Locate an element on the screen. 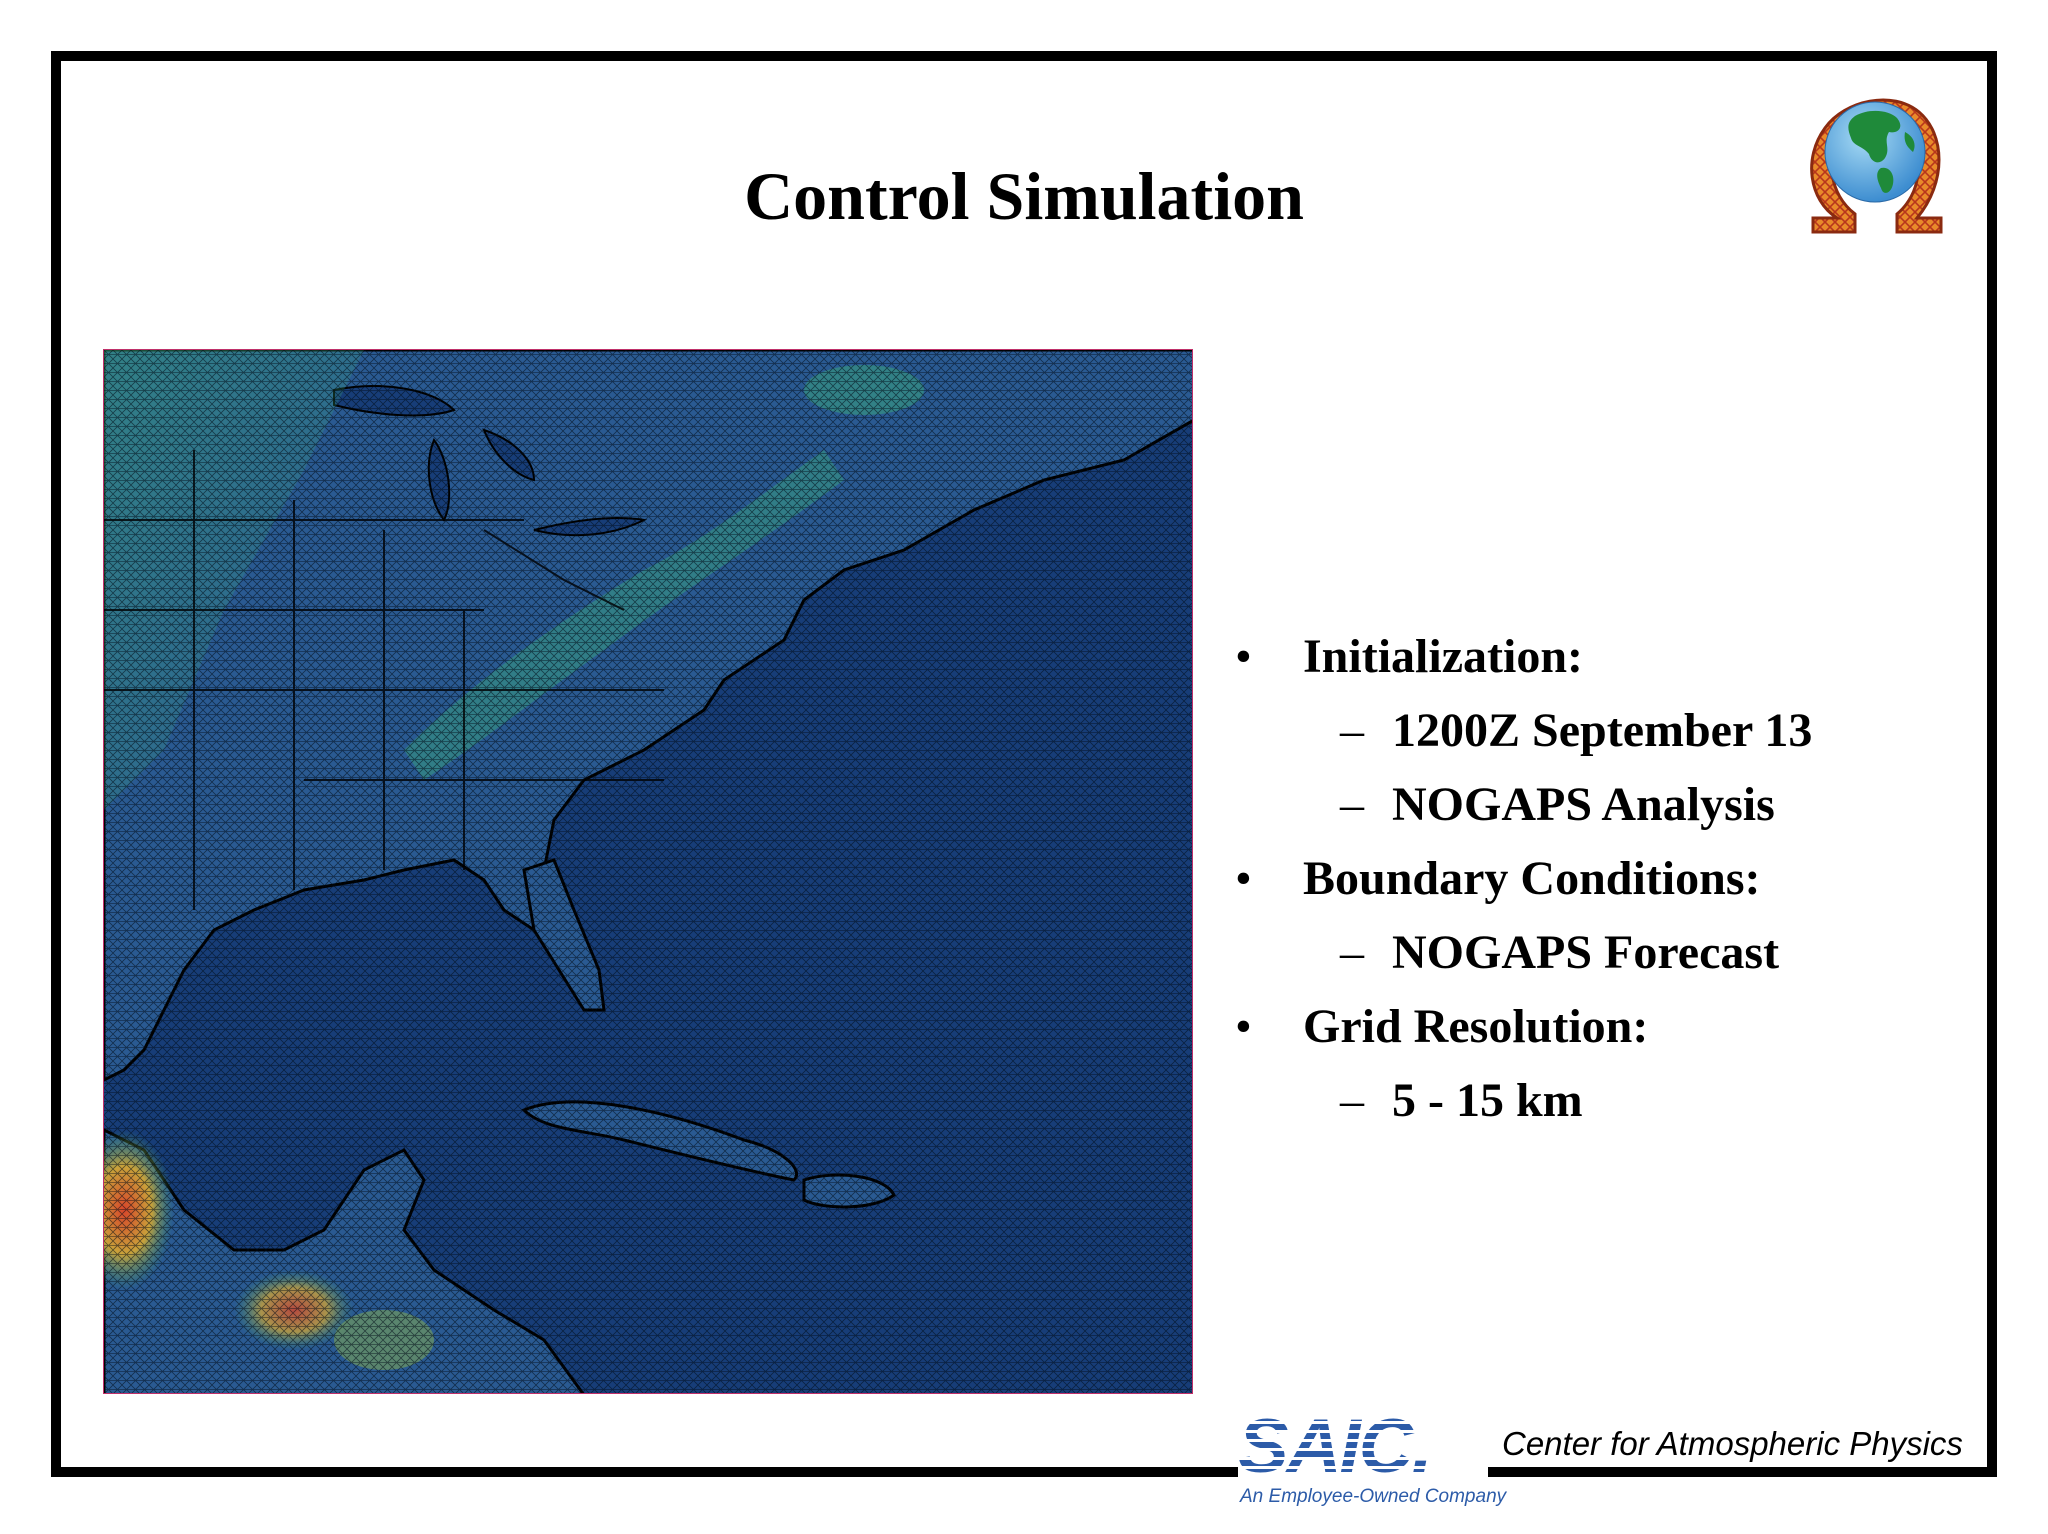  sub-bullet-item: – NOGAPS Analysis is located at coordinates (1615, 805).